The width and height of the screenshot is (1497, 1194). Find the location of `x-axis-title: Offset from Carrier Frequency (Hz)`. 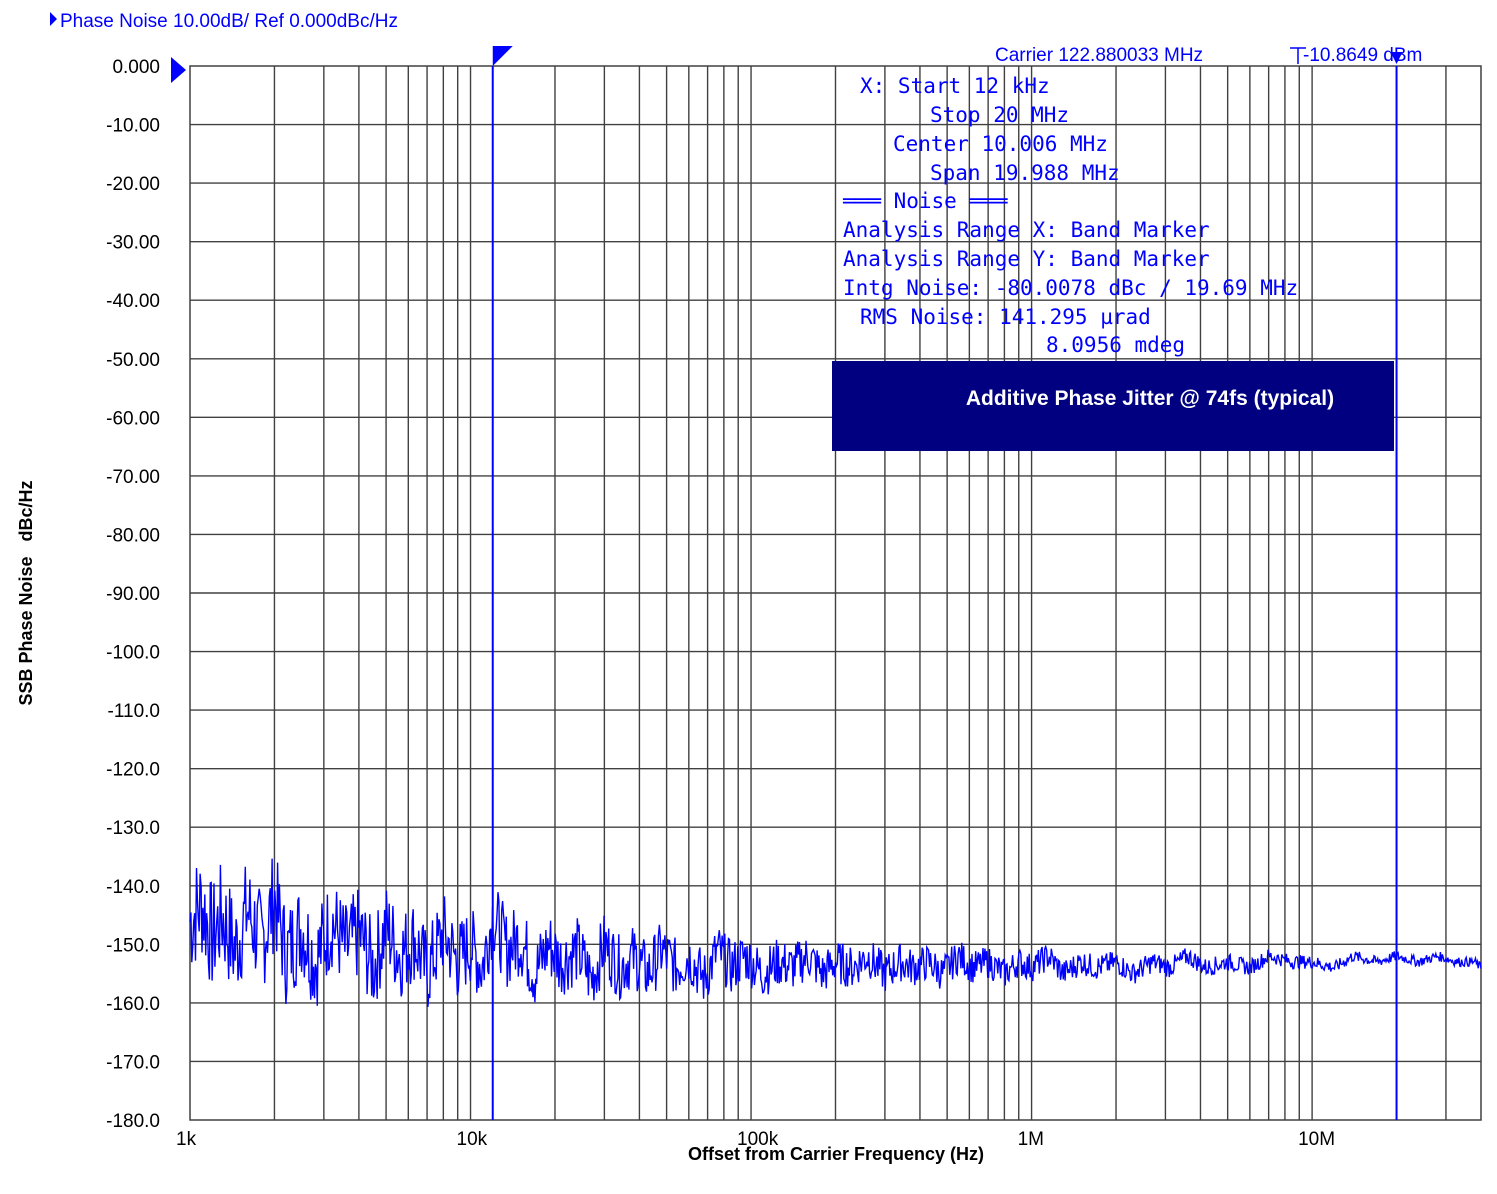

x-axis-title: Offset from Carrier Frequency (Hz) is located at coordinates (836, 1154).